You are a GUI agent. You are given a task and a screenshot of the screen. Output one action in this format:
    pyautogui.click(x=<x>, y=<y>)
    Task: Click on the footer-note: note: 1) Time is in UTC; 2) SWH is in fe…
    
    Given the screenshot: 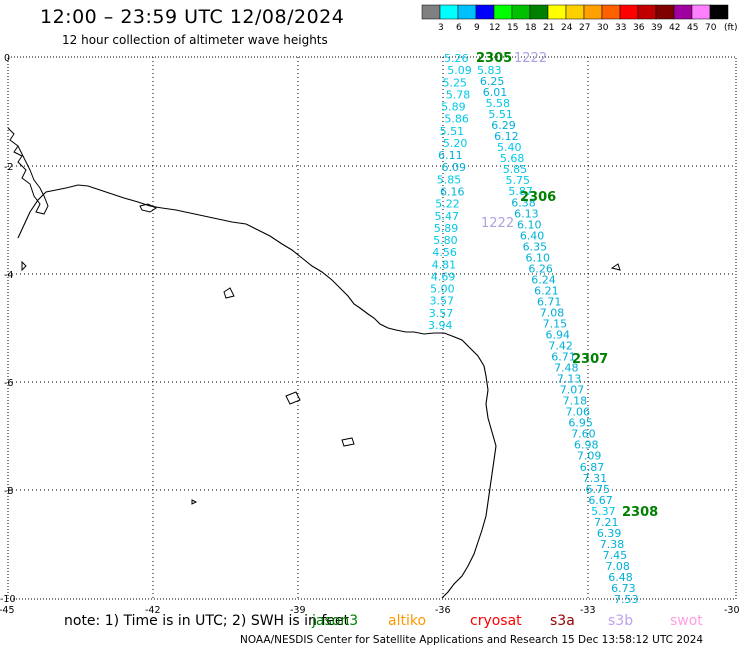 What is the action you would take?
    pyautogui.click(x=207, y=621)
    